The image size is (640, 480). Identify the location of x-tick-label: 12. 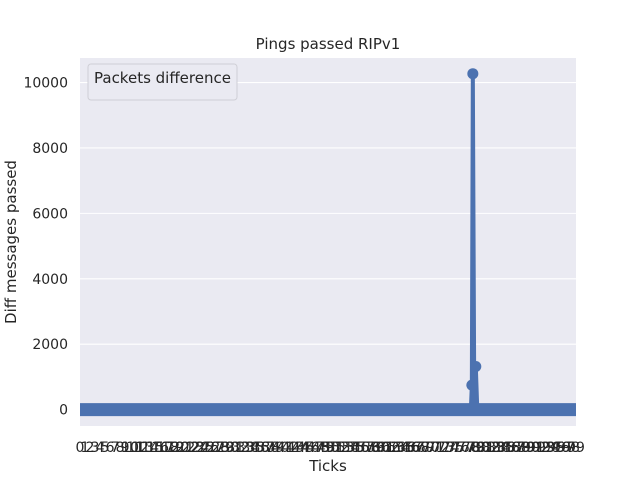
(140, 448).